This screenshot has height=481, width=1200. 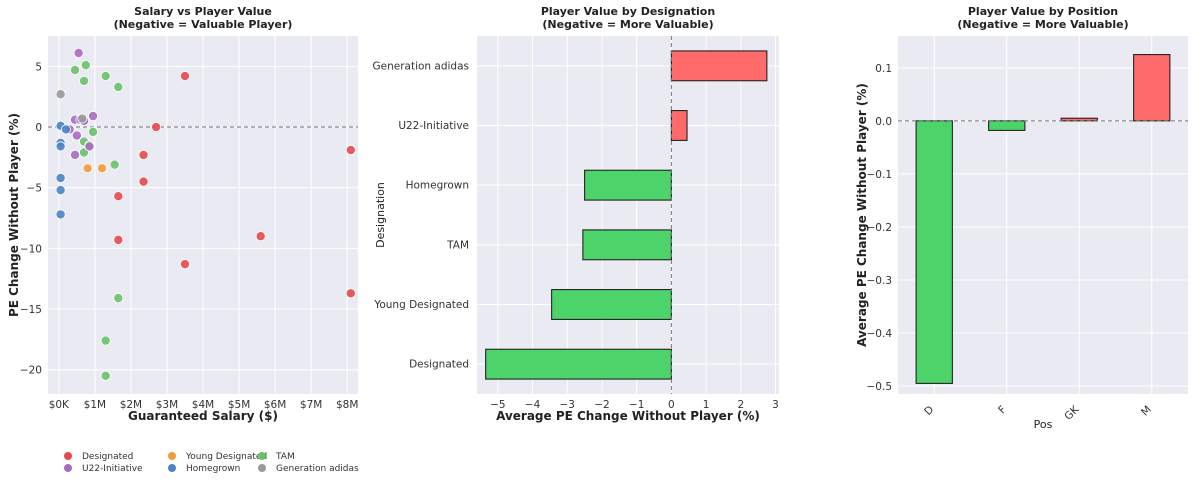 I want to click on legend-entry: Homegrown, so click(x=213, y=469).